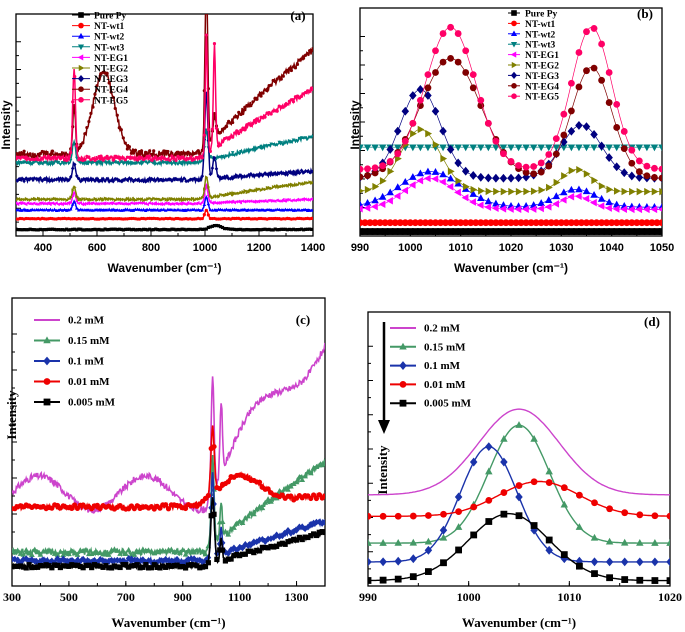 The height and width of the screenshot is (632, 685). What do you see at coordinates (645, 13) in the screenshot?
I see `panel-label: (b)` at bounding box center [645, 13].